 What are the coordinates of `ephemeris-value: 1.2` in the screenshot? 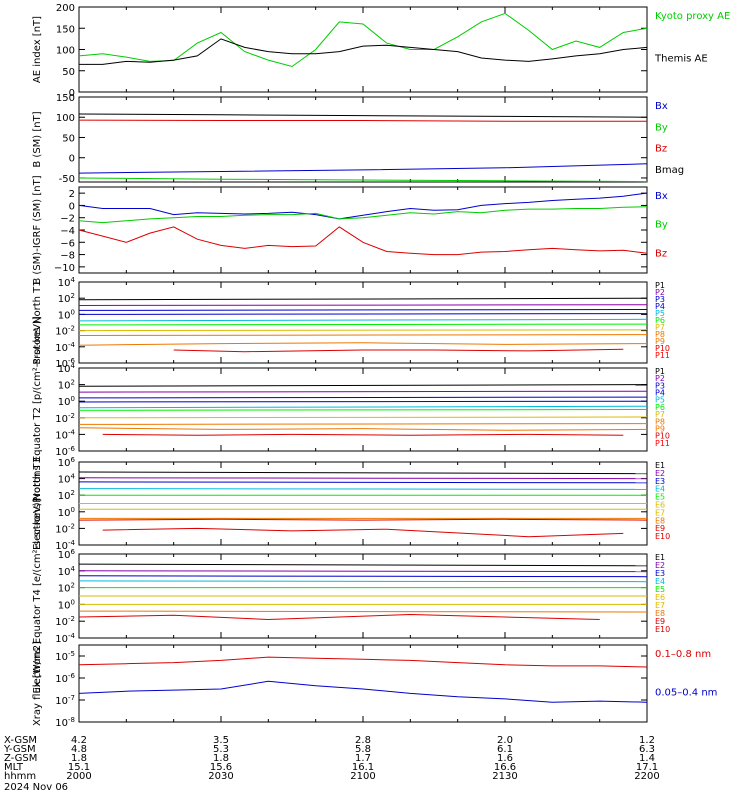 It's located at (647, 740).